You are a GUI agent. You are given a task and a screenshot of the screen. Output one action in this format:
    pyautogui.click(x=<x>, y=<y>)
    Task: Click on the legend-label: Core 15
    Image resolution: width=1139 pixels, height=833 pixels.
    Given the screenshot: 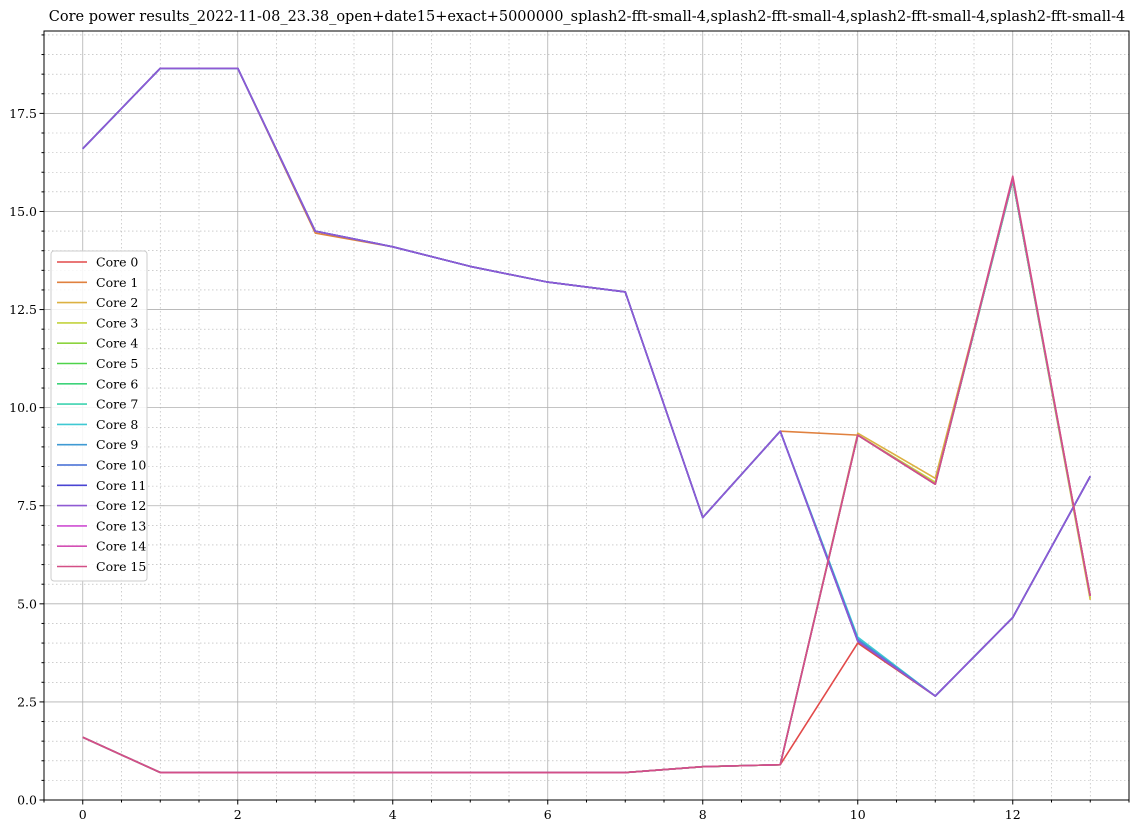 What is the action you would take?
    pyautogui.click(x=121, y=566)
    